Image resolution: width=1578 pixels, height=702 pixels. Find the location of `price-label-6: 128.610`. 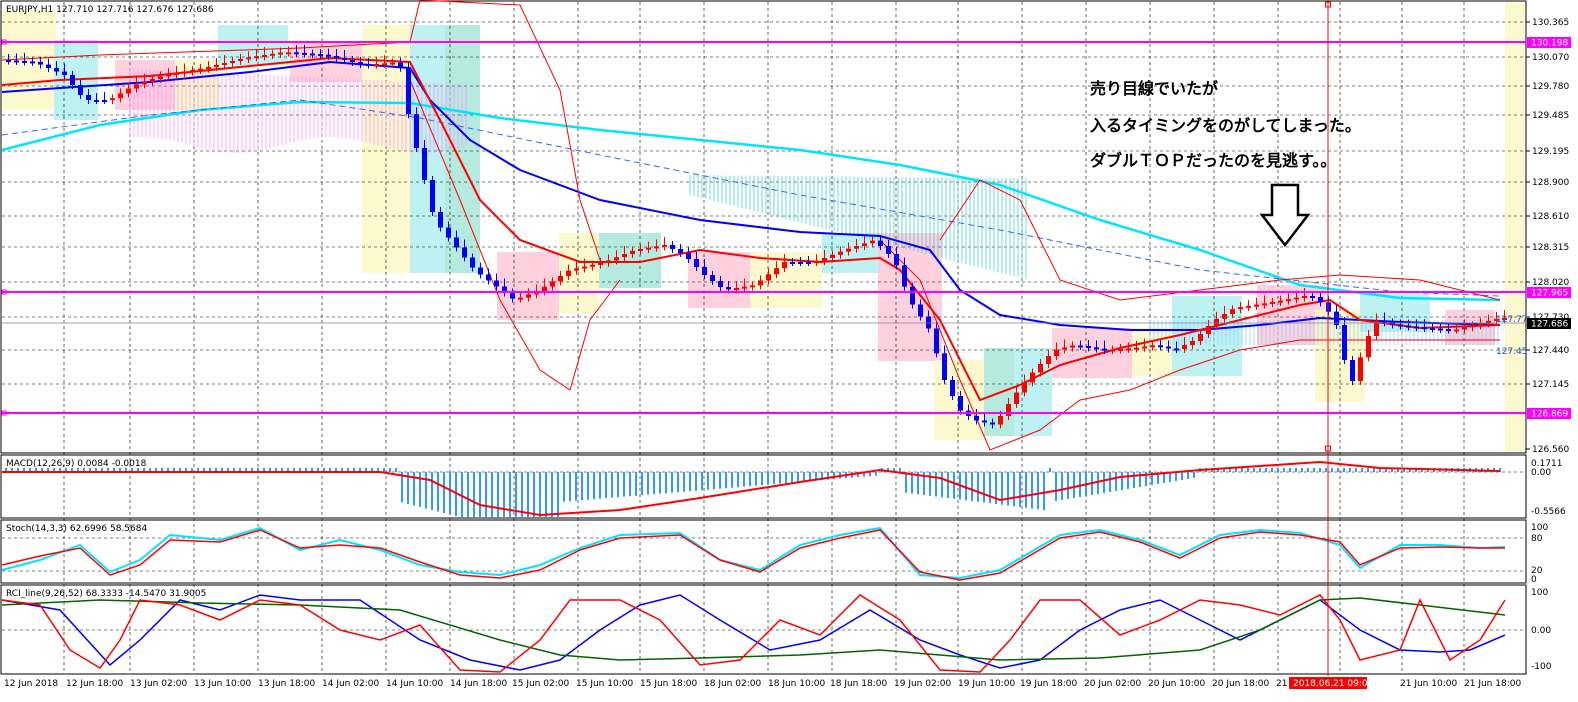

price-label-6: 128.610 is located at coordinates (1550, 217).